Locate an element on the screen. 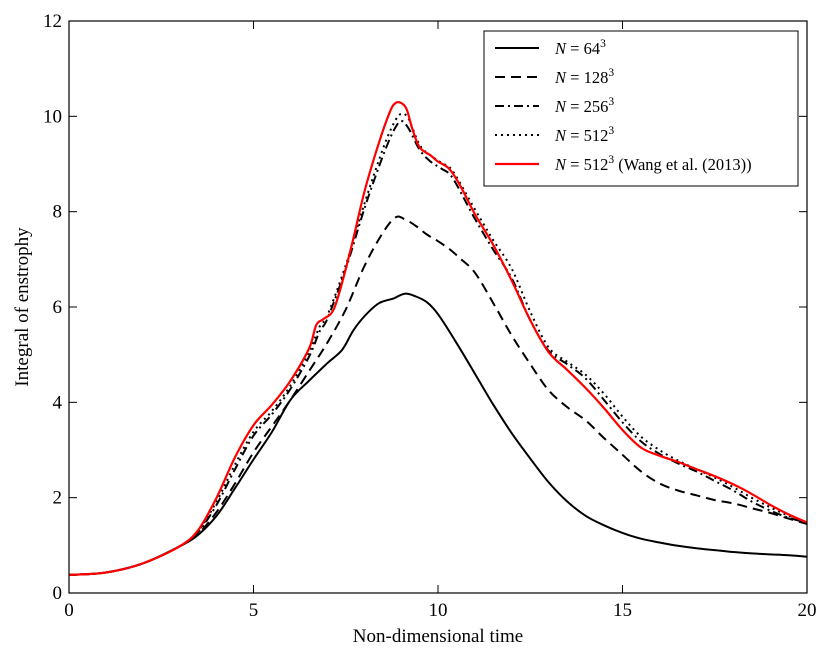 The height and width of the screenshot is (661, 831). y-tick-label: 2 is located at coordinates (58, 498).